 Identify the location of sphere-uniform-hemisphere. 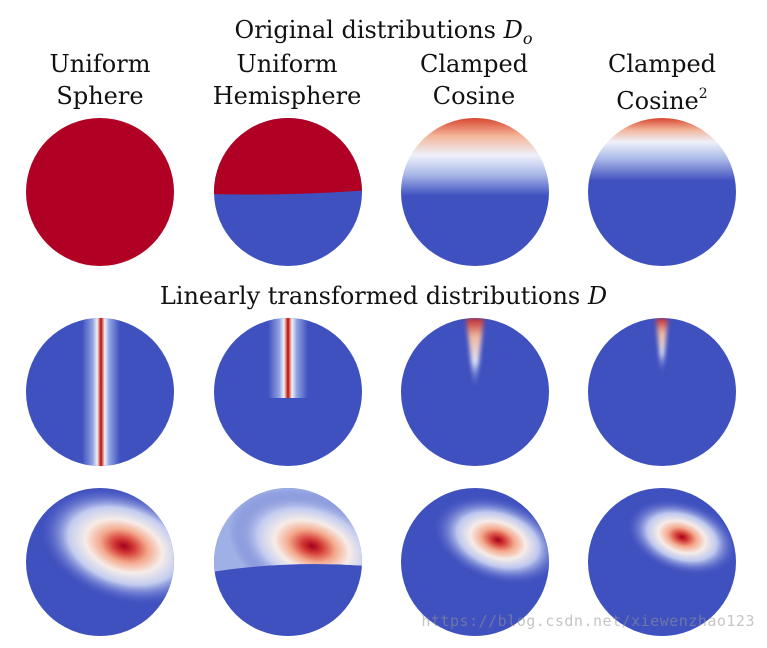
(288, 192).